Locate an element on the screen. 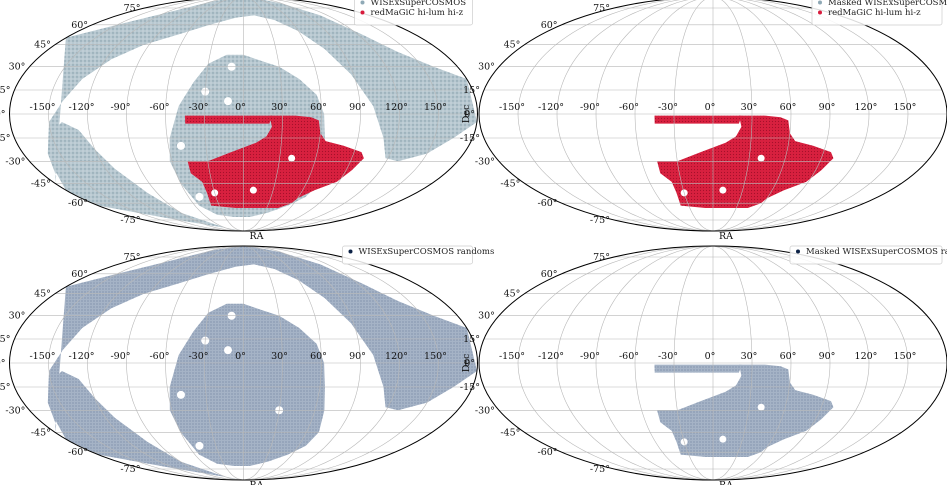  legend-label: Masked WISExSuperCOSMOS randoms is located at coordinates (876, 252).